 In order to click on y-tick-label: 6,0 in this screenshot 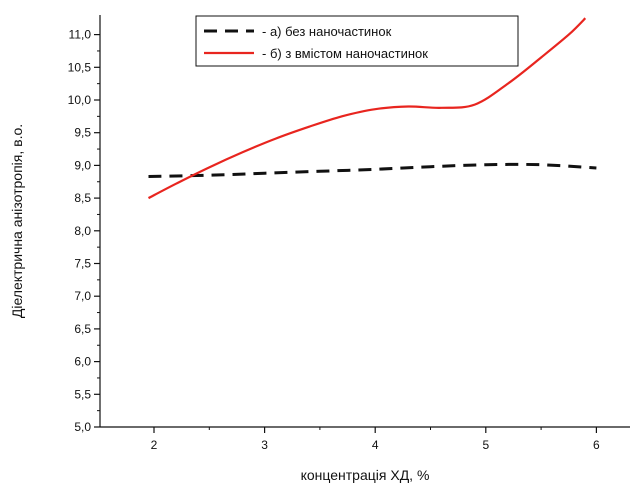, I will do `click(82, 362)`.